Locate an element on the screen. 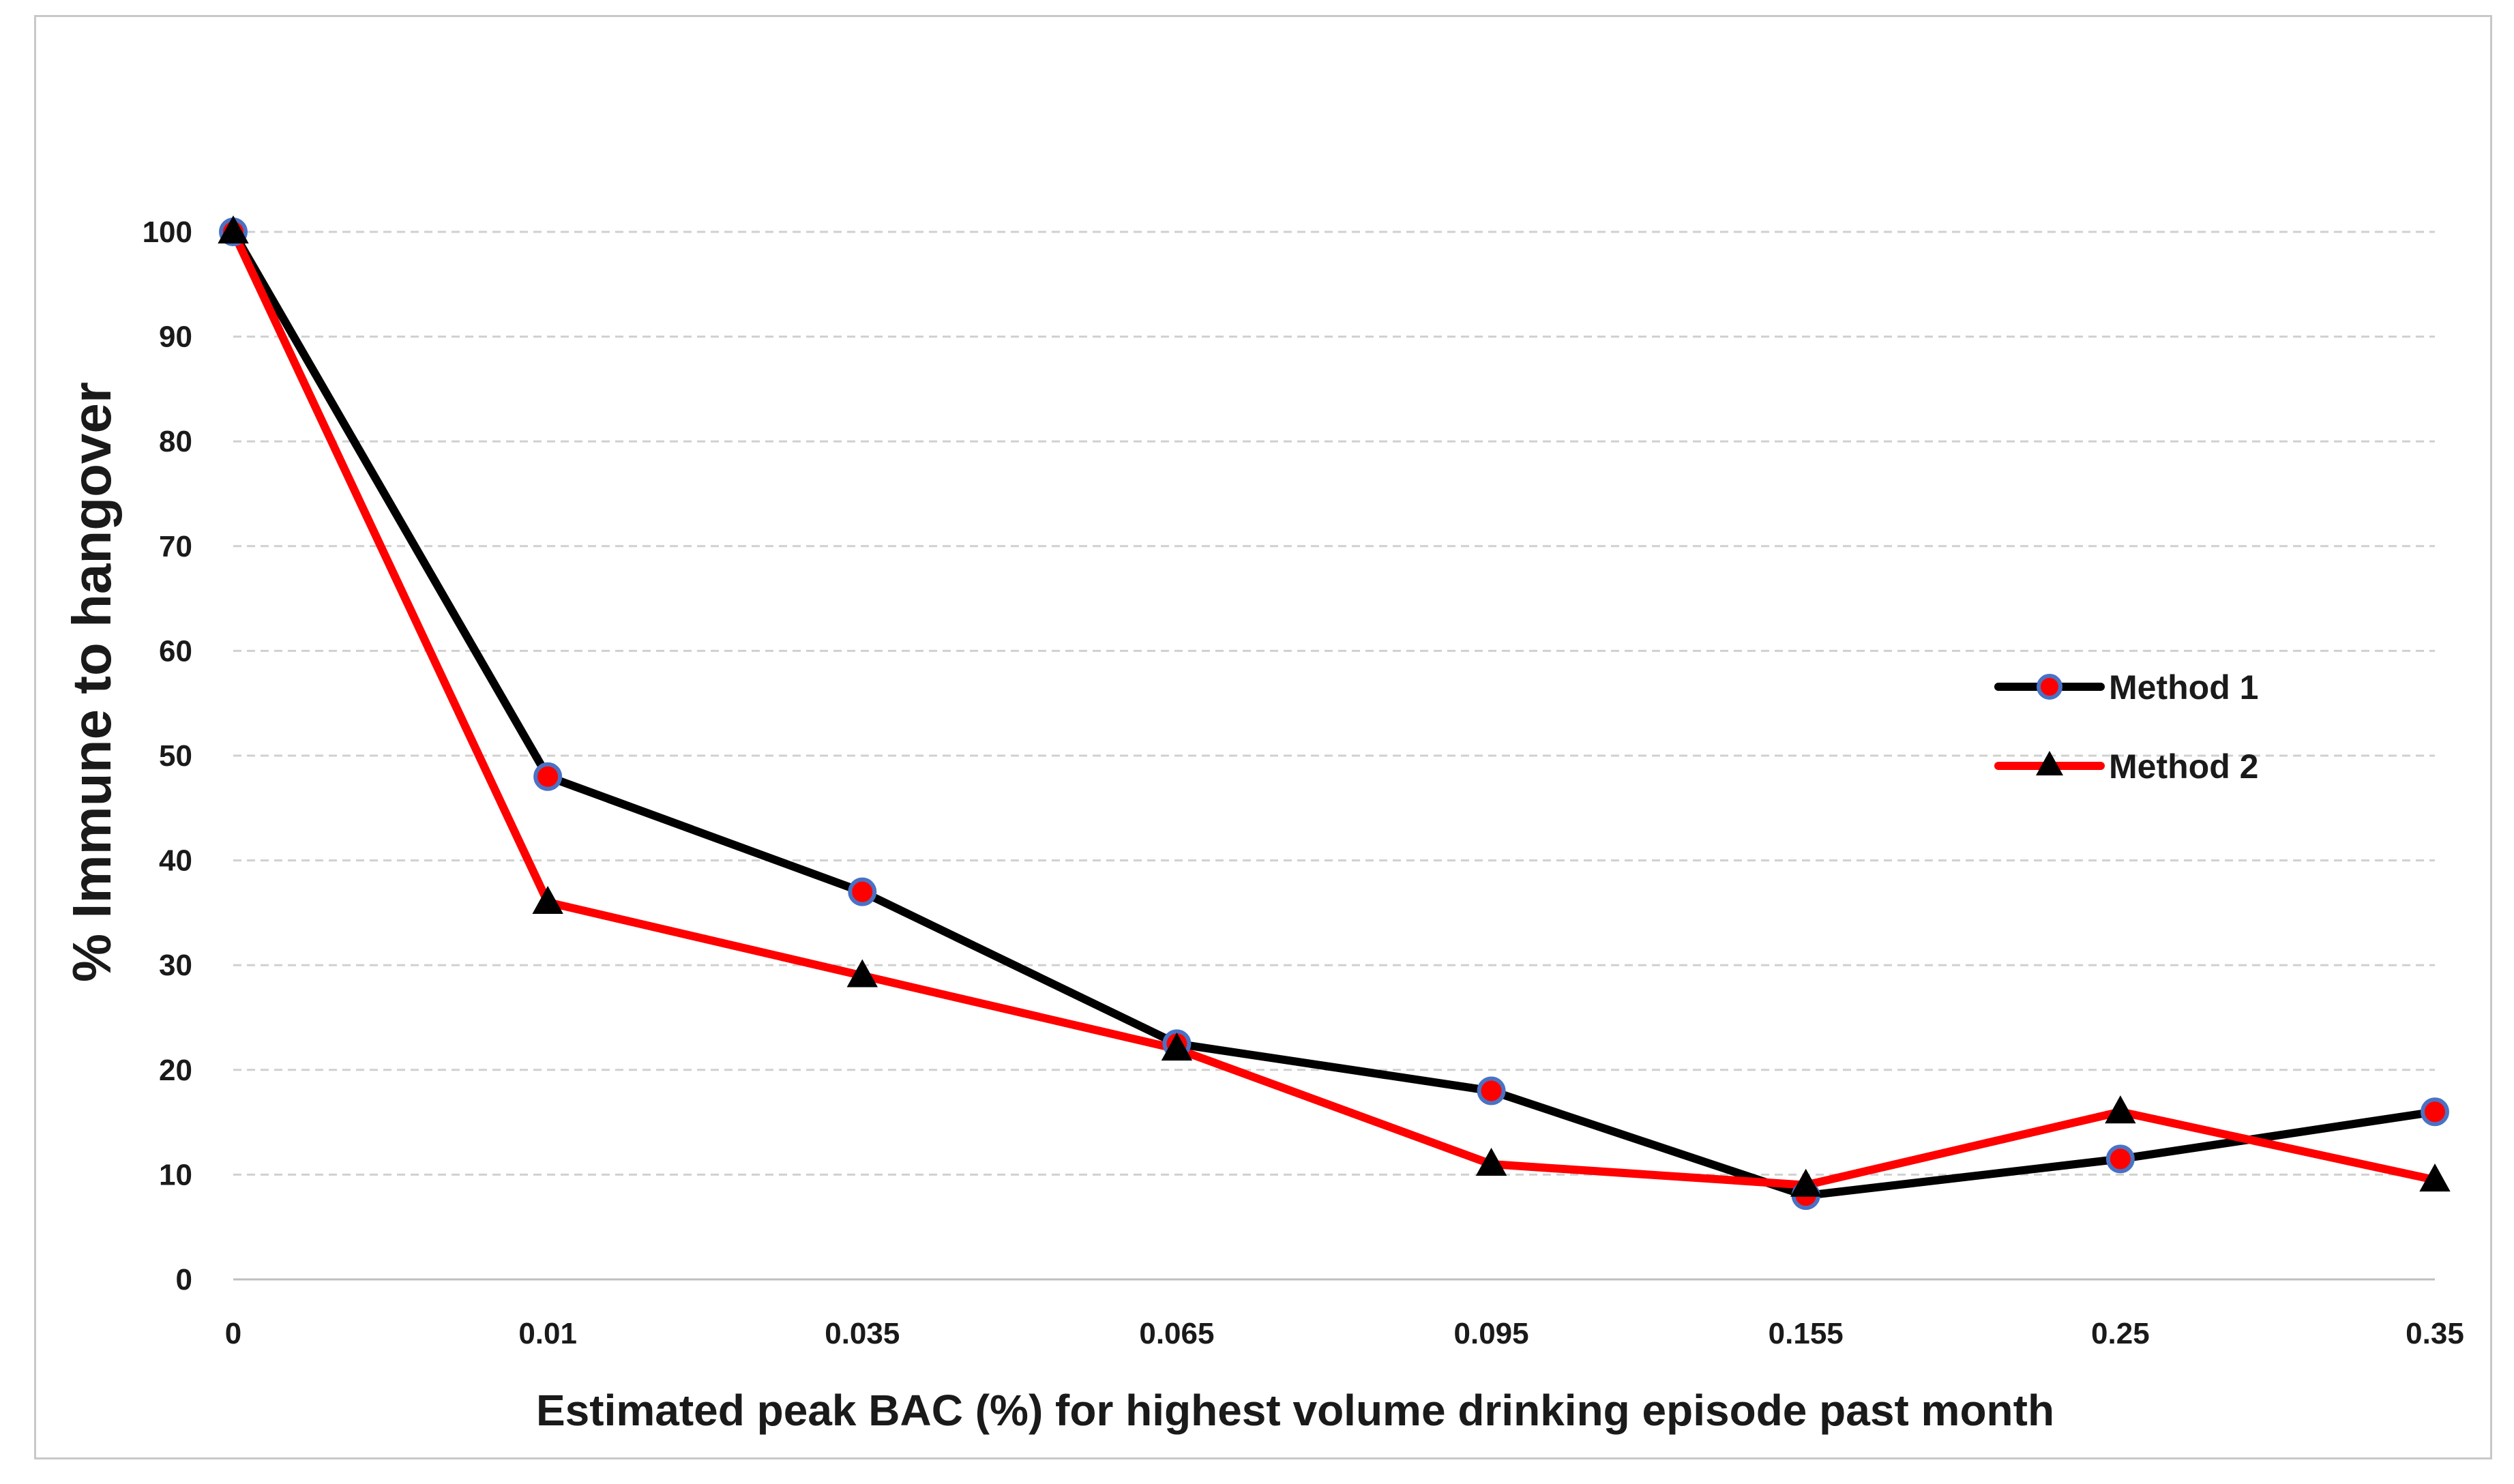  x-tick-label-0: 0 is located at coordinates (233, 1333).